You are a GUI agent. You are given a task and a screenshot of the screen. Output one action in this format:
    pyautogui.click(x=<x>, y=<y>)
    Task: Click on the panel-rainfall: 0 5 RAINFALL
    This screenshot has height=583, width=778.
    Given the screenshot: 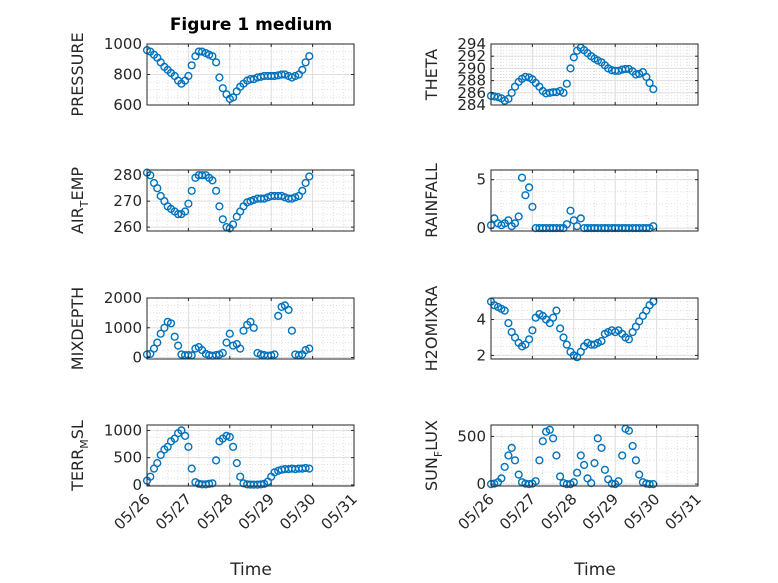 What is the action you would take?
    pyautogui.click(x=560, y=200)
    